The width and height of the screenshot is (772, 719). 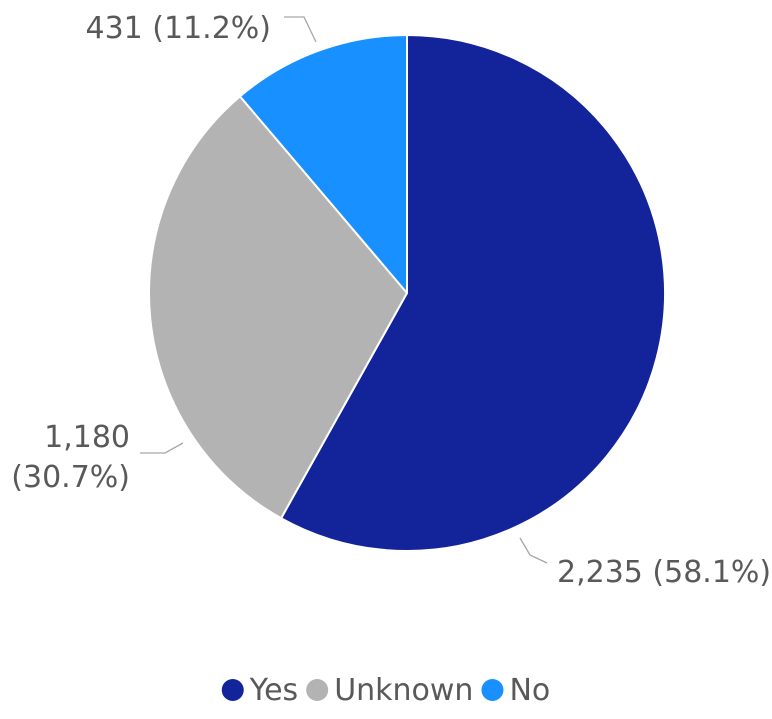 I want to click on legend: Yes Unknown No, so click(x=385, y=690).